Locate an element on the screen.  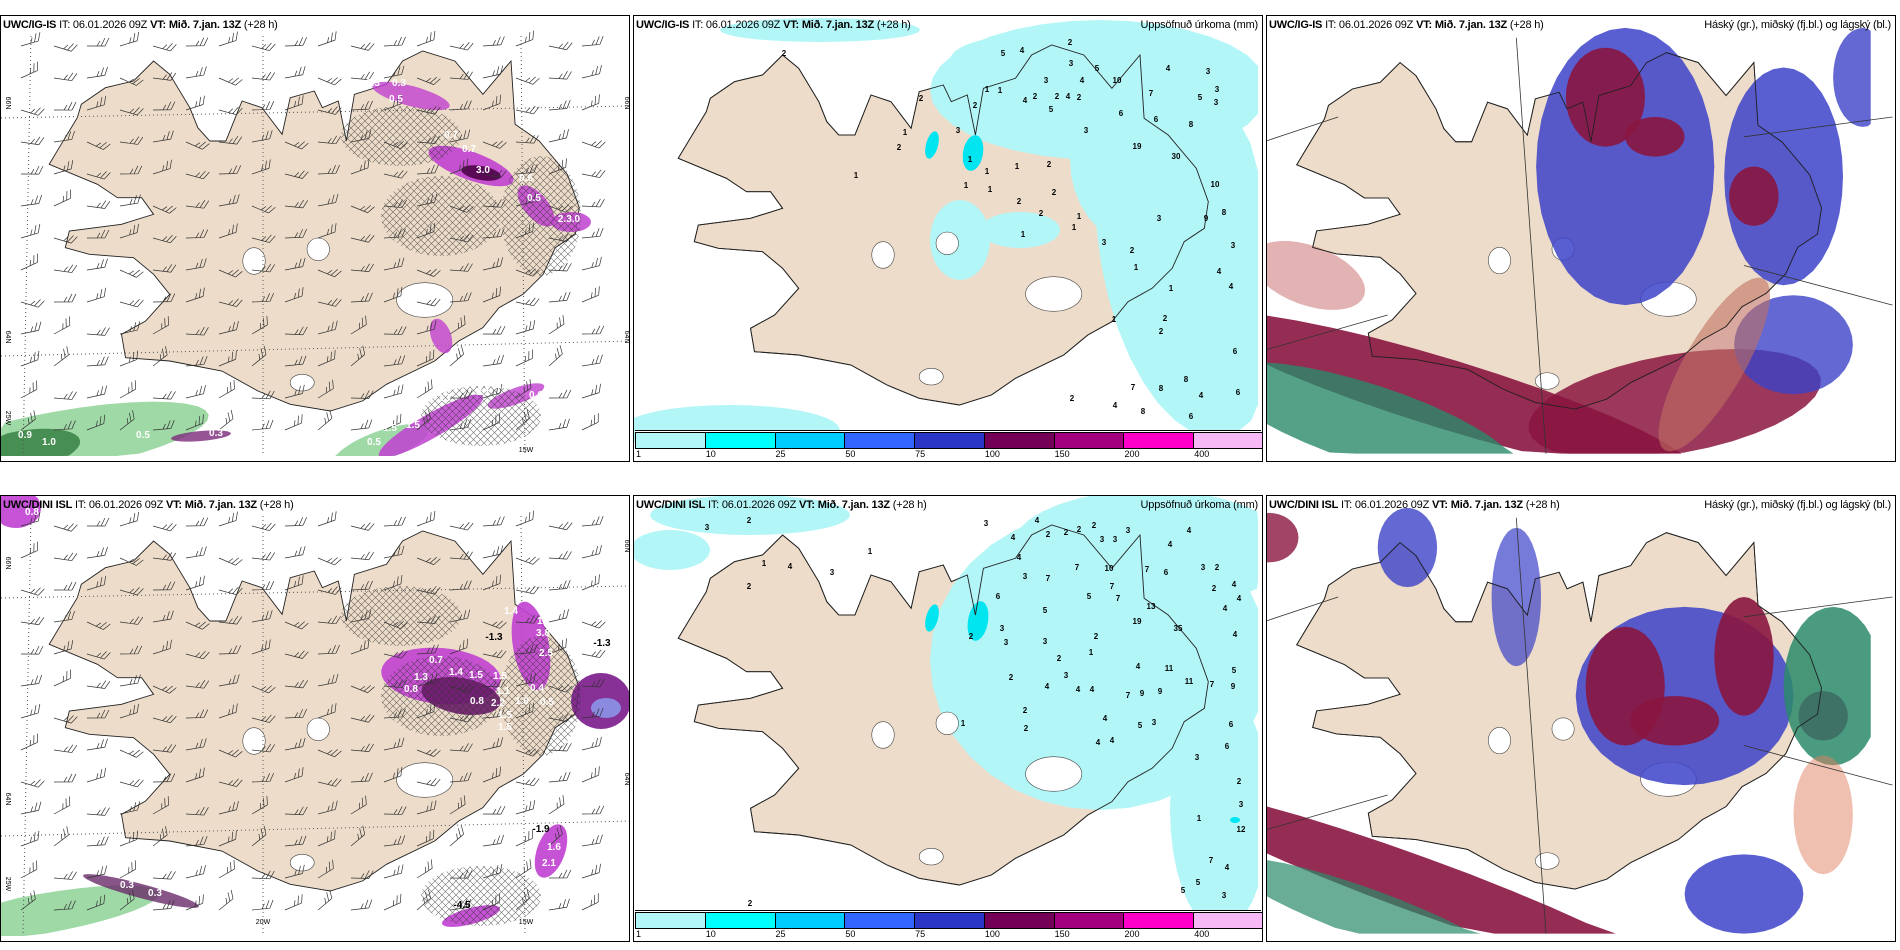
map-value-label: 2.1 is located at coordinates (483, 392).